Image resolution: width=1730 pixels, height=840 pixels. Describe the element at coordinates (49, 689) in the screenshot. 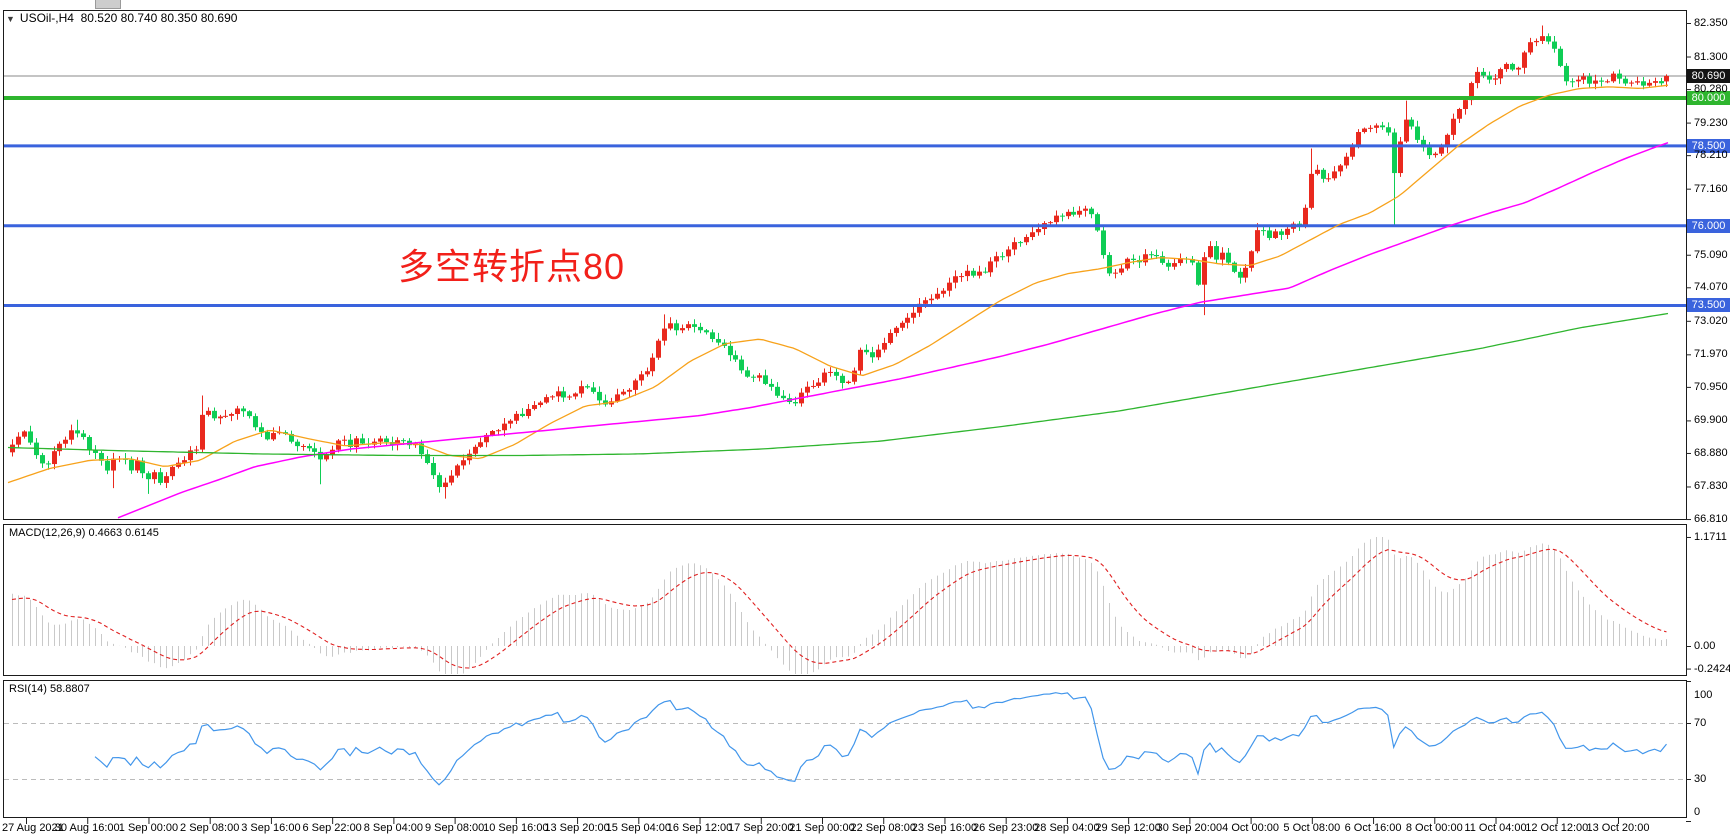

I see `rsi-indicator-label: RSI(14) 58.8807` at that location.